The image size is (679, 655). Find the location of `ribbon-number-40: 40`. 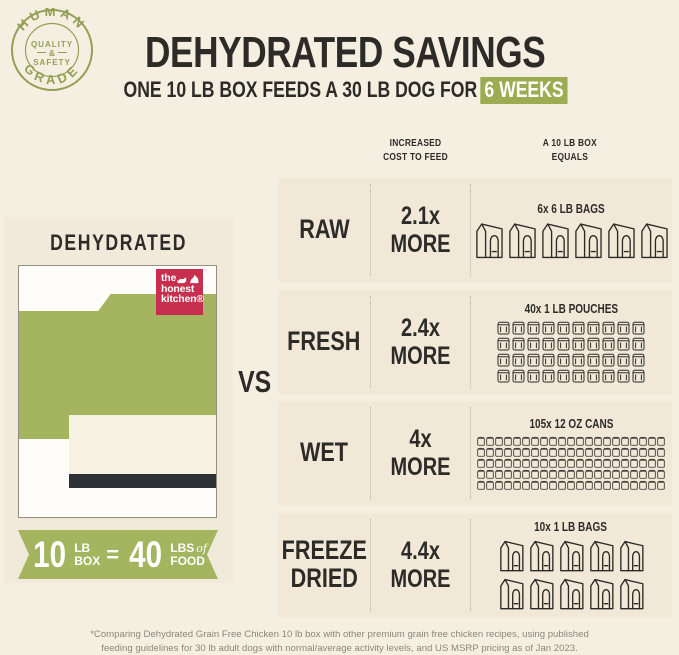

ribbon-number-40: 40 is located at coordinates (146, 554).